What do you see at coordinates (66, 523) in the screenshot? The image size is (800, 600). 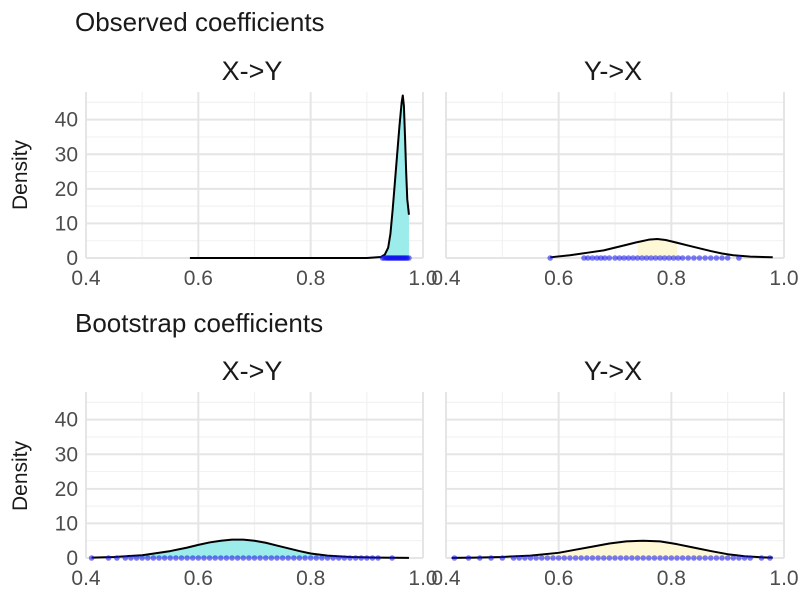 I see `y-tick-label: 10` at bounding box center [66, 523].